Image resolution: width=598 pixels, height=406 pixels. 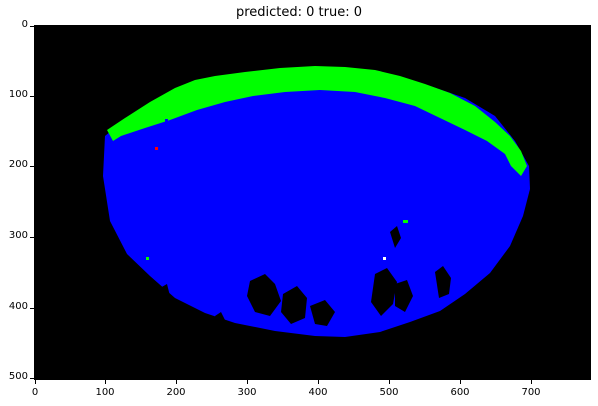 What do you see at coordinates (460, 392) in the screenshot?
I see `x-tick-label: 600` at bounding box center [460, 392].